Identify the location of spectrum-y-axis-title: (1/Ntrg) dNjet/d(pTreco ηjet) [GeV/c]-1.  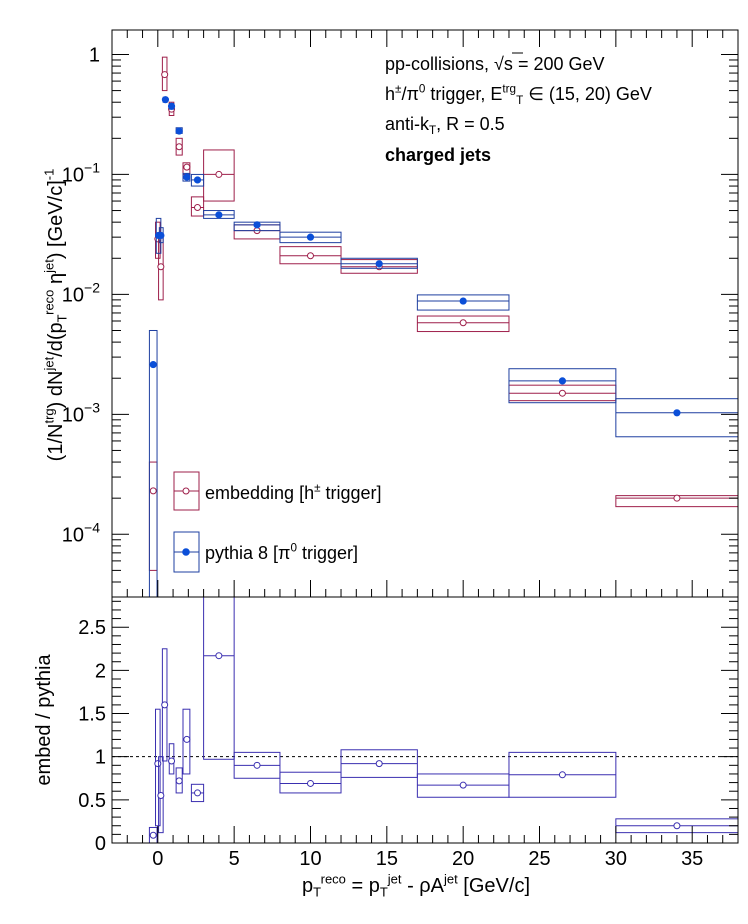
(56, 315).